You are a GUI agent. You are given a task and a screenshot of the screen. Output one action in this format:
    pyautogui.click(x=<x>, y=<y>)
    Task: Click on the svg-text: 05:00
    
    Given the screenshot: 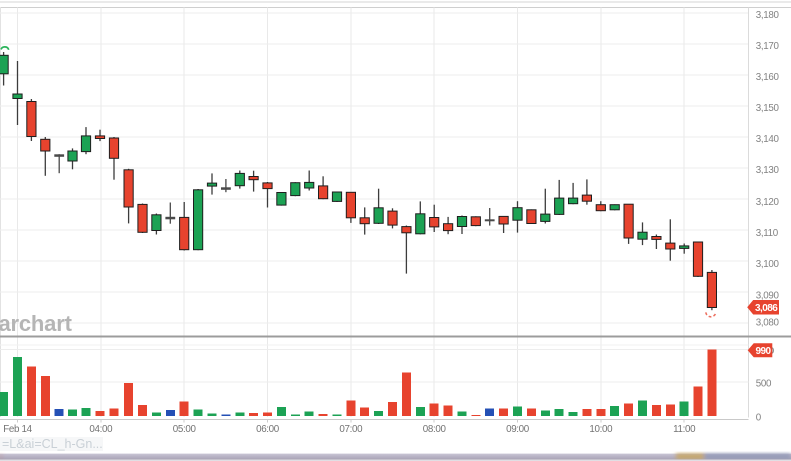 What is the action you would take?
    pyautogui.click(x=185, y=429)
    